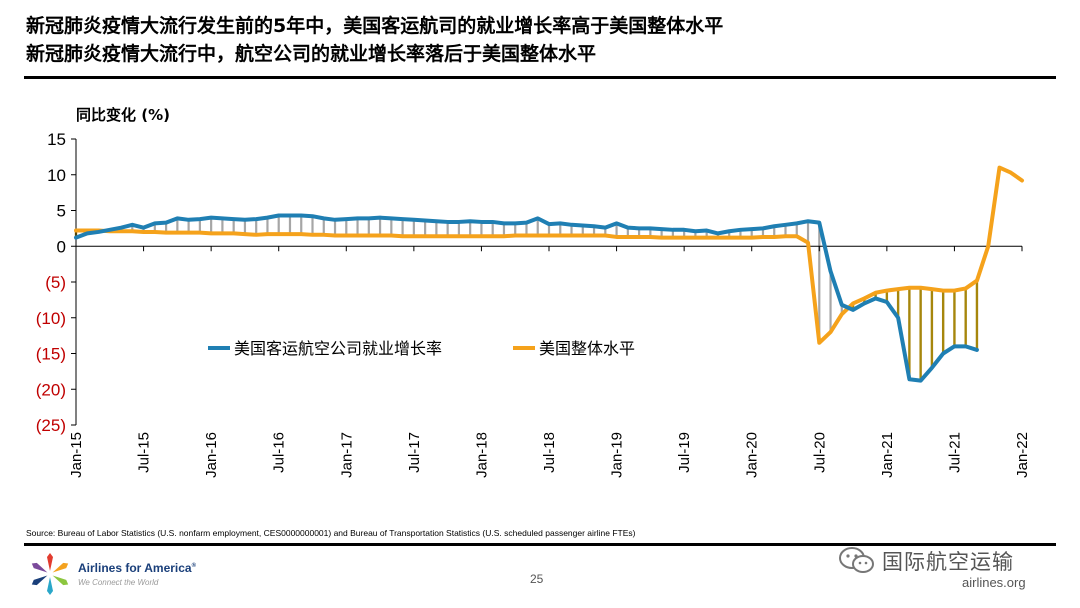  Describe the element at coordinates (1022, 455) in the screenshot. I see `x-tick-label: Jan-22` at that location.